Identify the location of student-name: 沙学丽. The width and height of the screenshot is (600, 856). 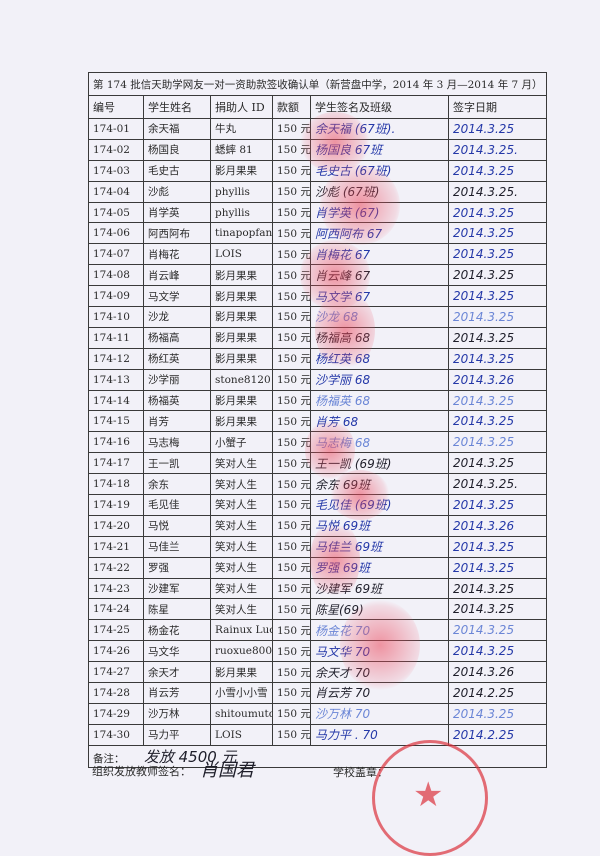
(177, 379).